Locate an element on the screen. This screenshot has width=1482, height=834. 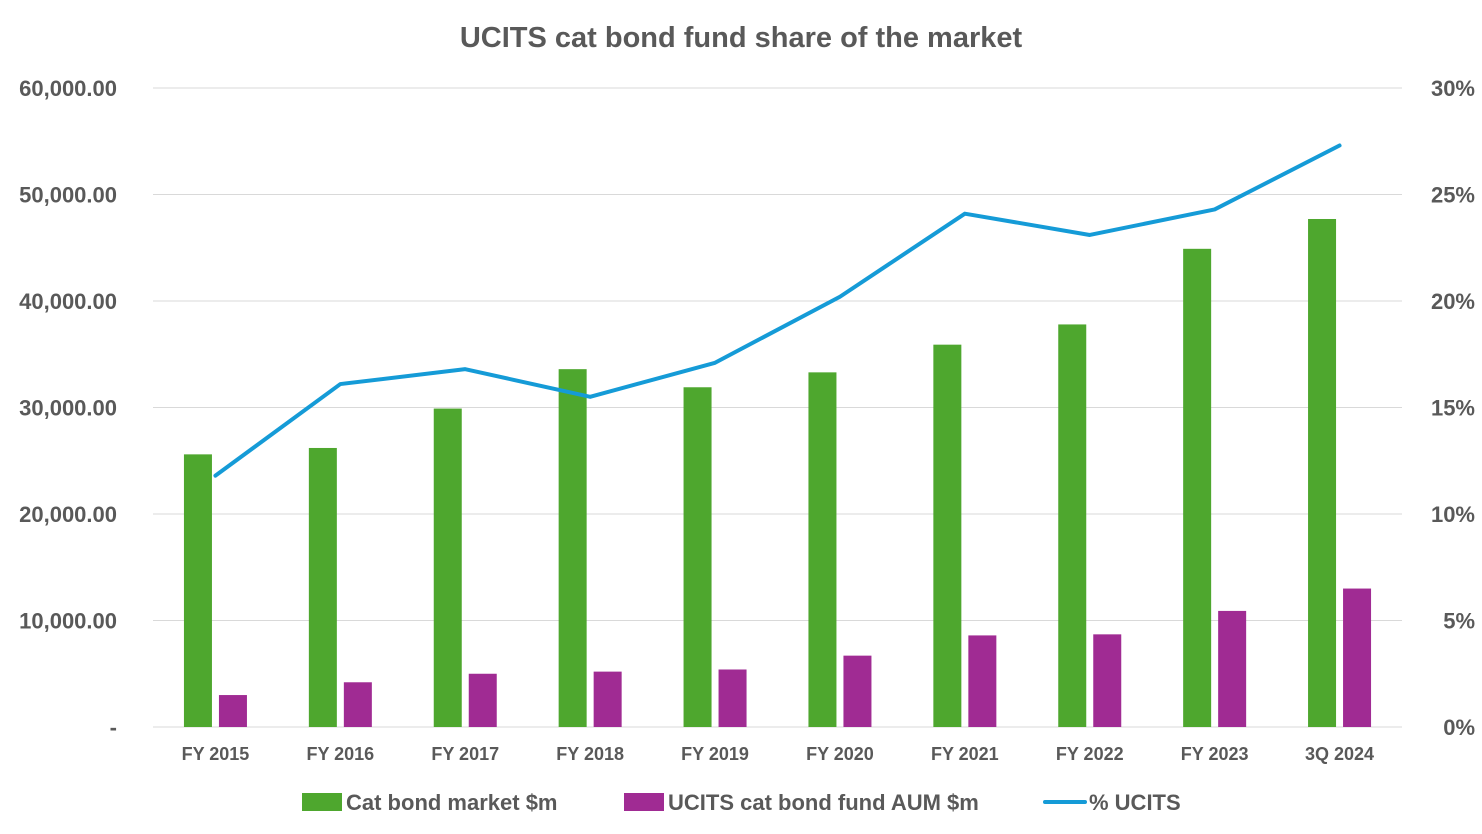
right-tick-label: 5% is located at coordinates (1459, 621).